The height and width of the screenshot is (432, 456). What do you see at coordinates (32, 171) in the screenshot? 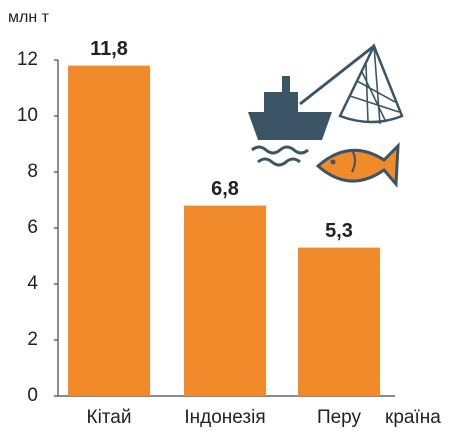
I see `y-tick-label: 8` at bounding box center [32, 171].